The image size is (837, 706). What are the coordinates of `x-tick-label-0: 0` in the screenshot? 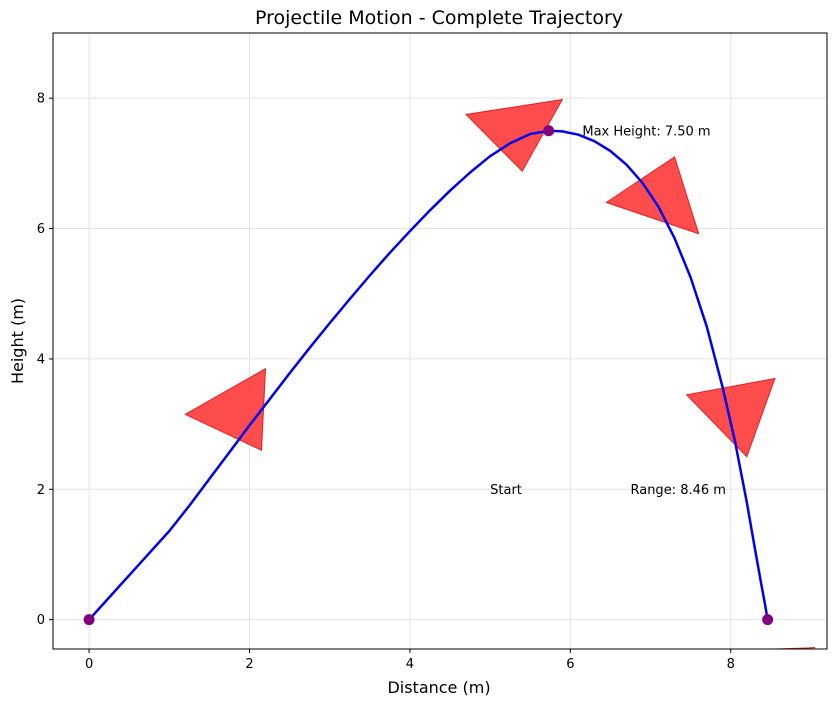 It's located at (89, 664).